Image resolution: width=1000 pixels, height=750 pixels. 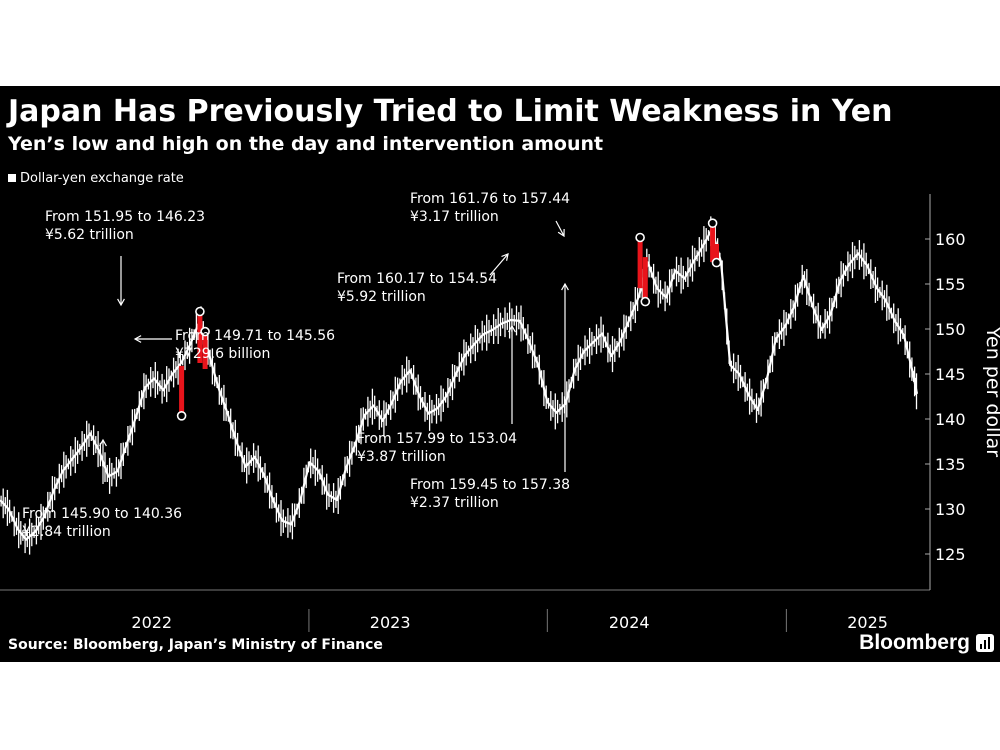 What do you see at coordinates (255, 336) in the screenshot?
I see `intervention-label: From 149.71 to 145.56` at bounding box center [255, 336].